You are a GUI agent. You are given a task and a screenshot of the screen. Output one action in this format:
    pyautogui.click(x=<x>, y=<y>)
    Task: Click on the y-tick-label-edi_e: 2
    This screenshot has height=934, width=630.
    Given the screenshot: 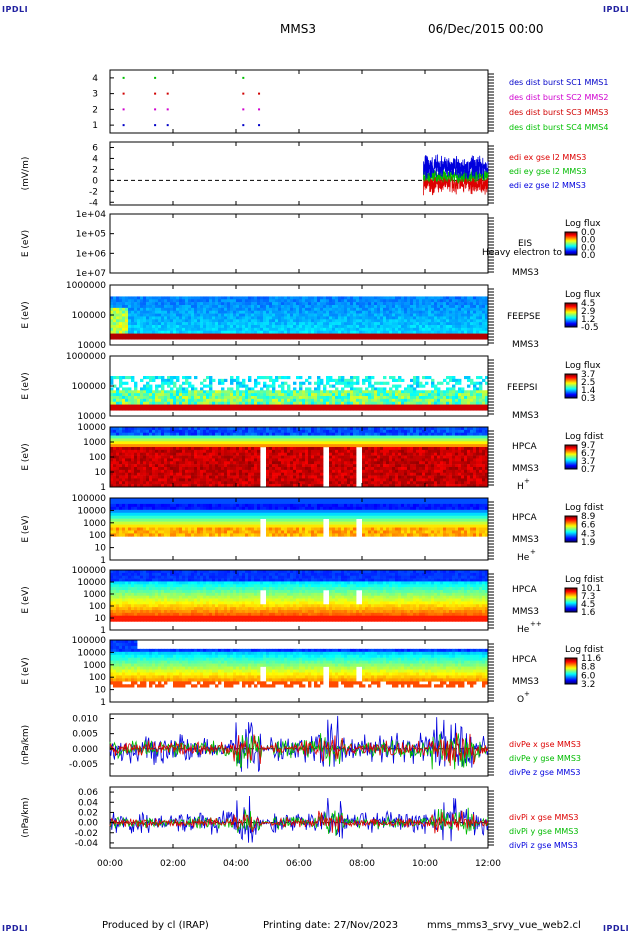 What is the action you would take?
    pyautogui.click(x=95, y=170)
    